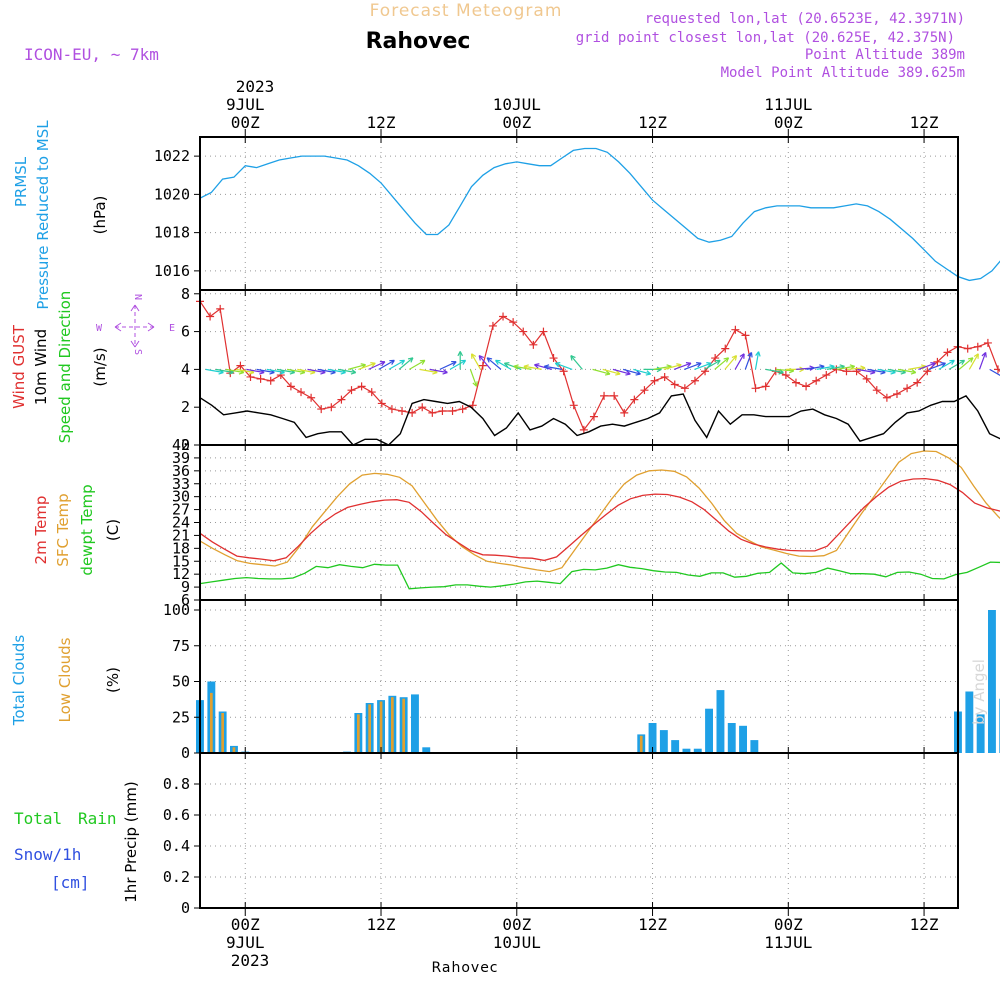  What do you see at coordinates (181, 682) in the screenshot?
I see `y-tick-label: 50` at bounding box center [181, 682].